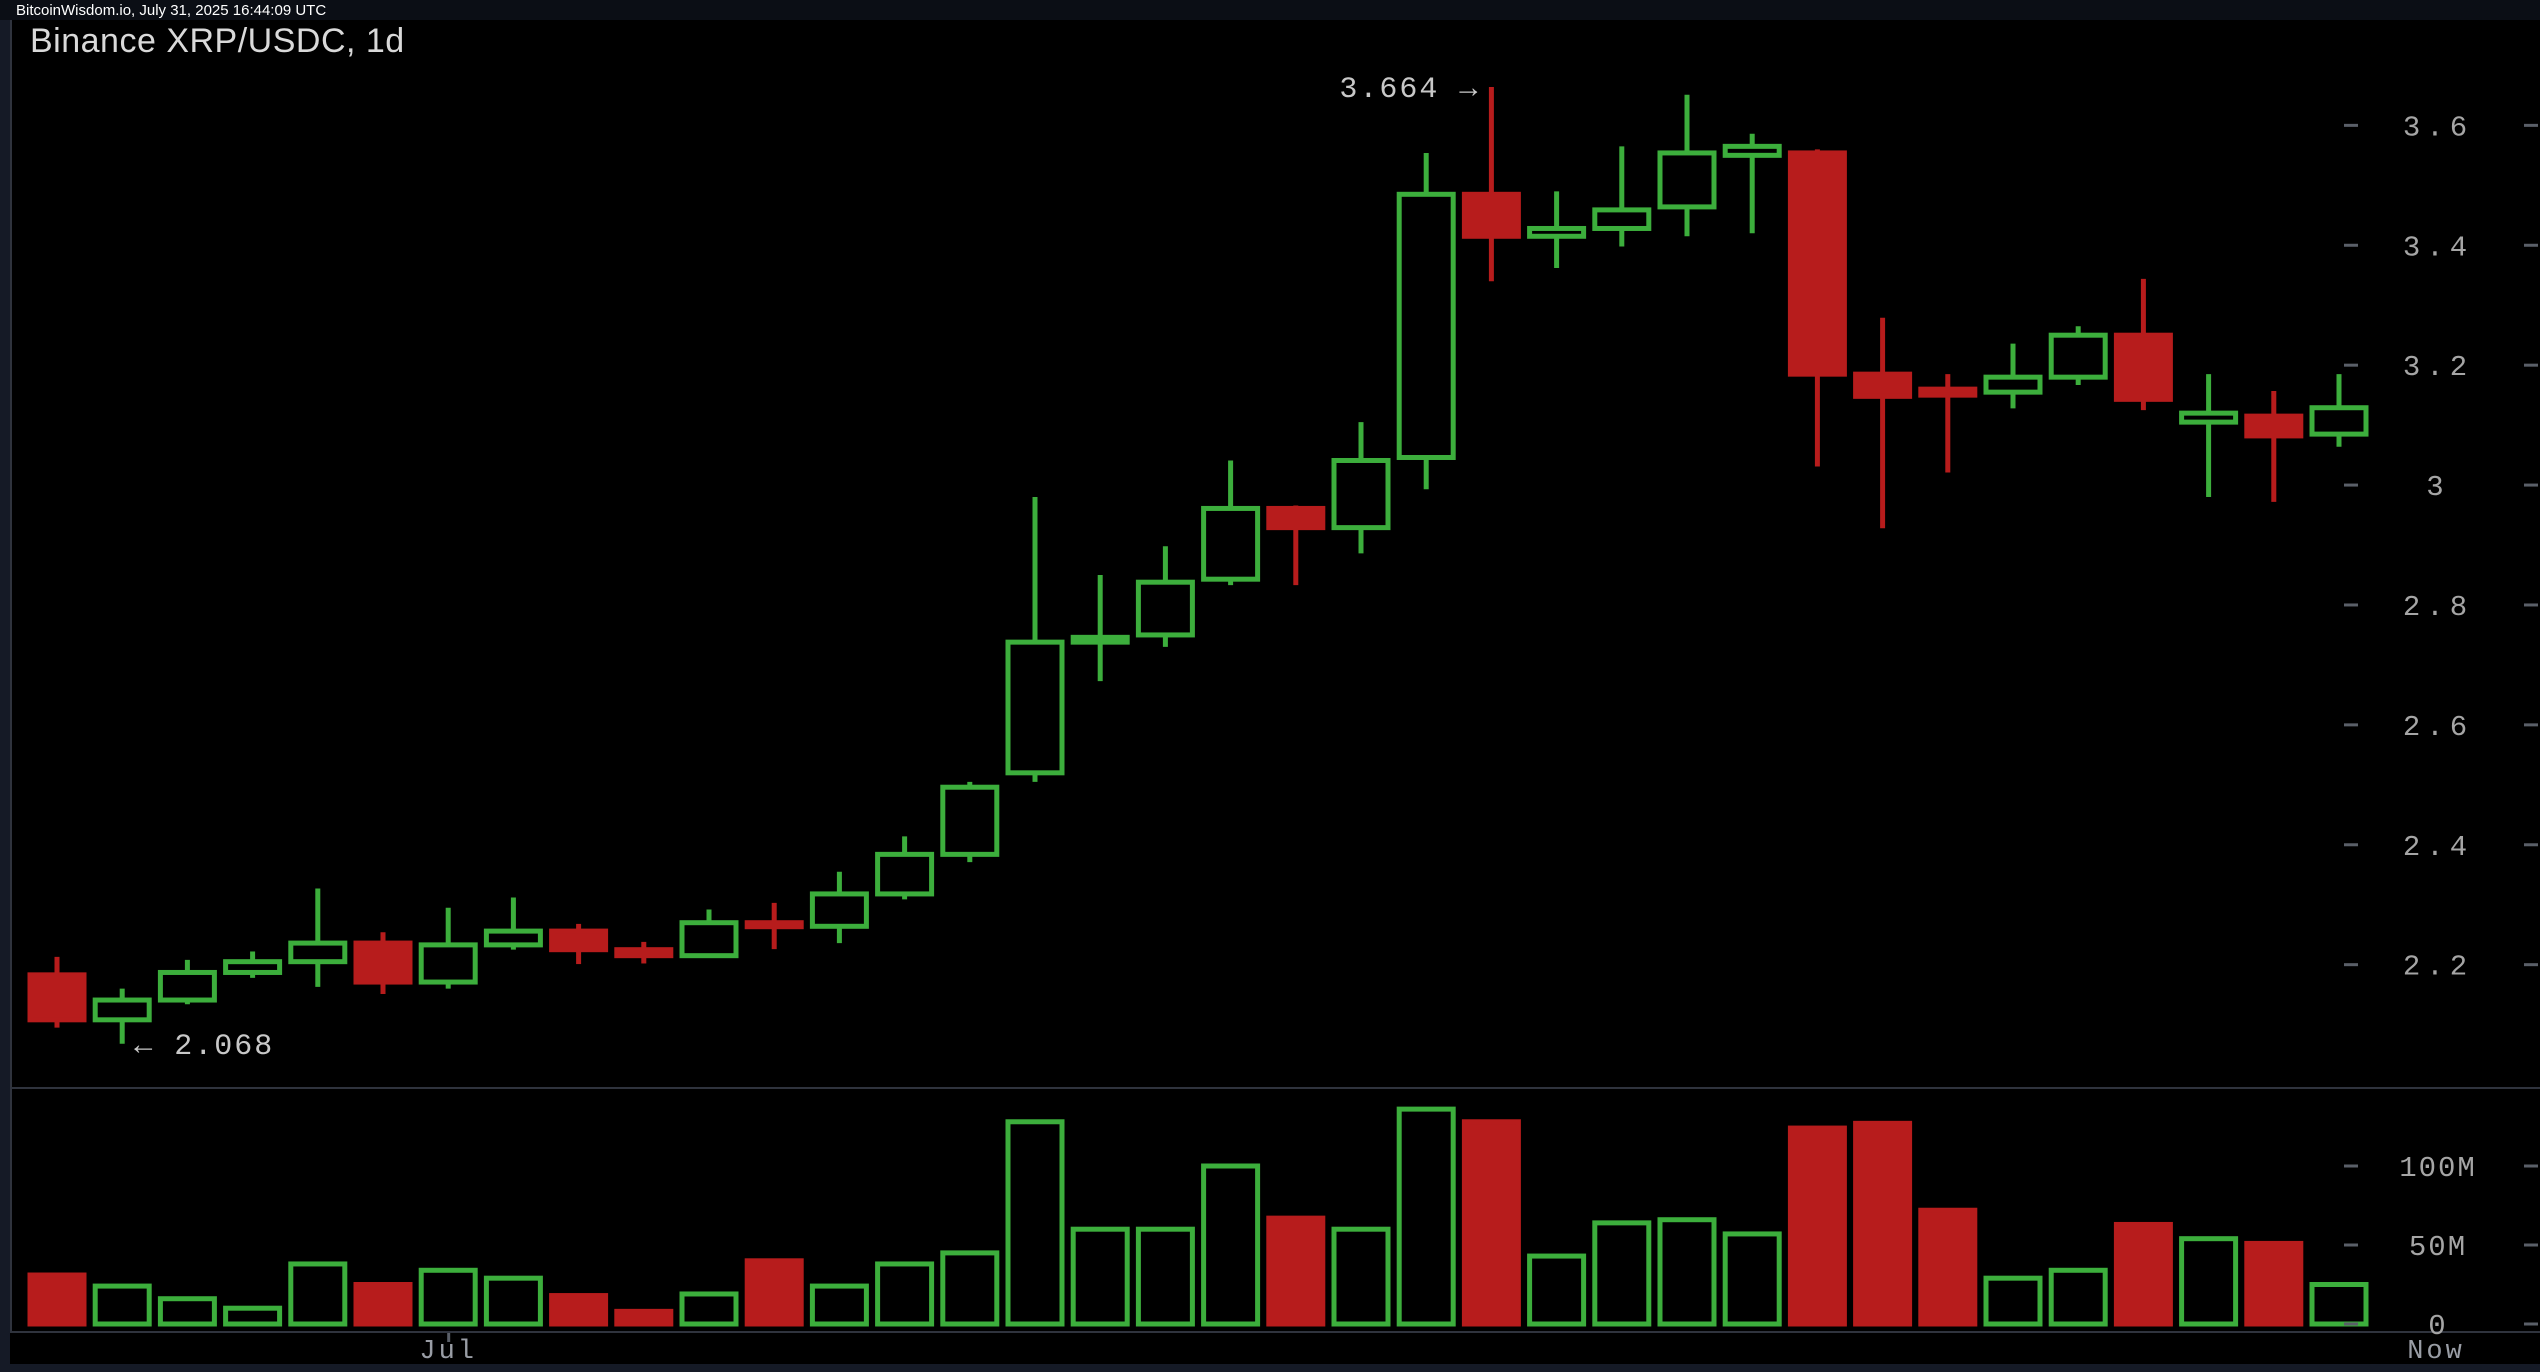 This screenshot has width=2540, height=1372. Describe the element at coordinates (2438, 847) in the screenshot. I see `price-tick-label: 2.4` at that location.